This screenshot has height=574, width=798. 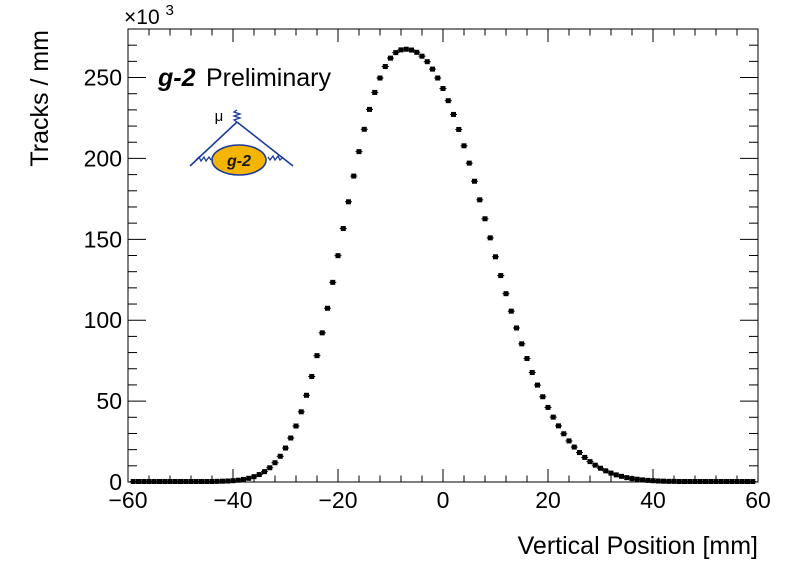 I want to click on logo-text: g-2, so click(x=238, y=161).